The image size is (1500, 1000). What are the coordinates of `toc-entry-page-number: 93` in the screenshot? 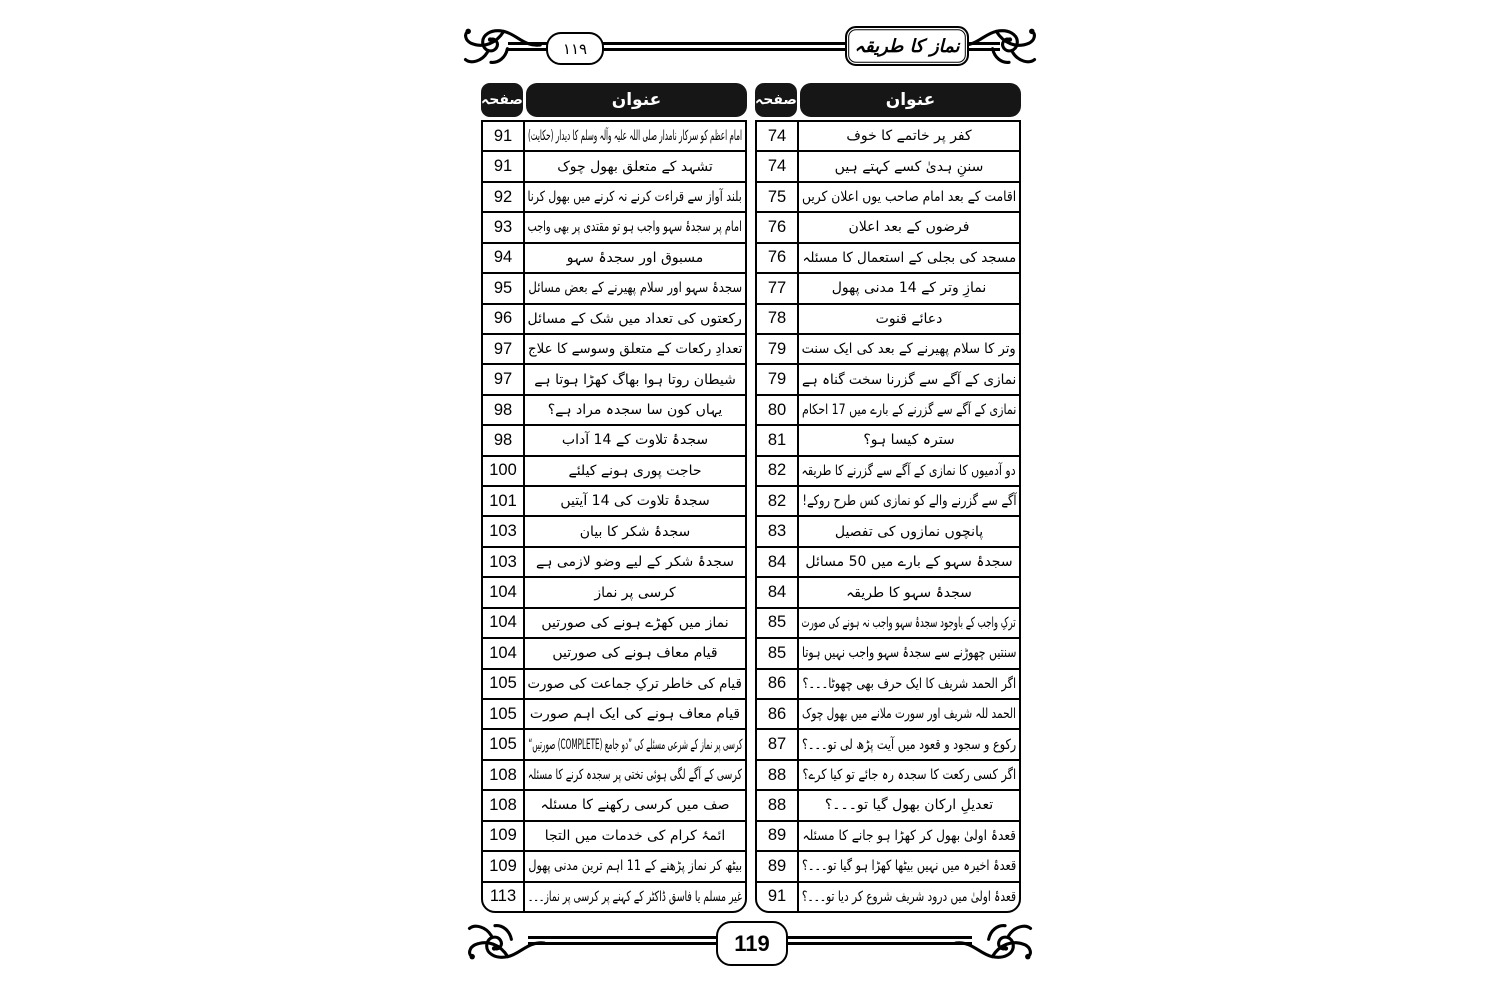 It's located at (504, 227).